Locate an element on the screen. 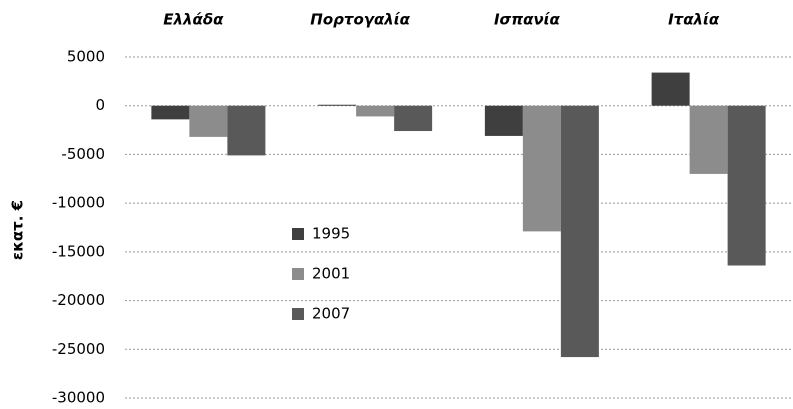 The image size is (793, 409). legend-label: 2007 is located at coordinates (331, 314).